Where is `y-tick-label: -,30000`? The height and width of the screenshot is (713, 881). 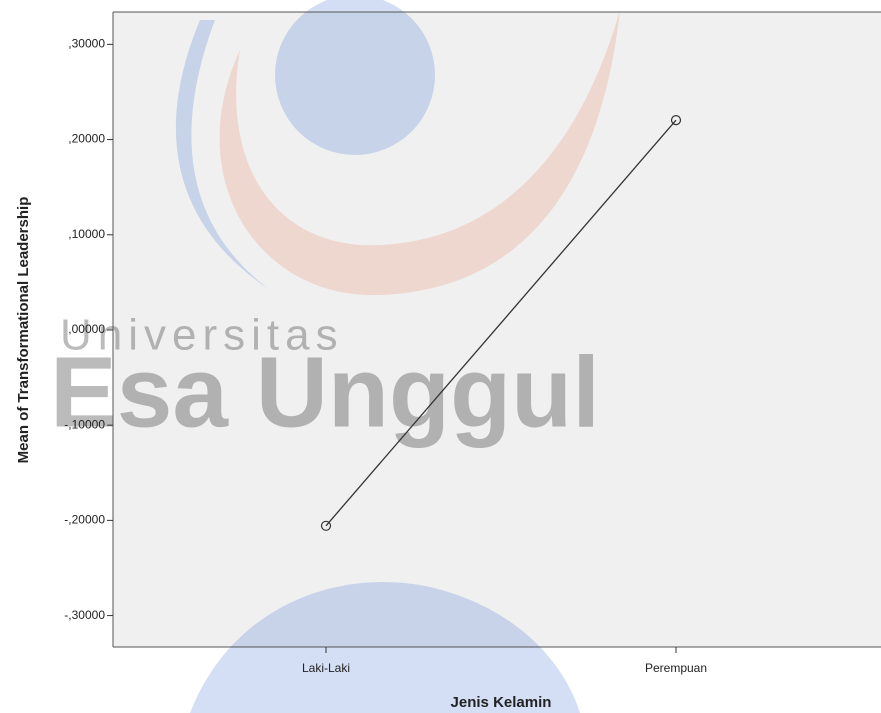 y-tick-label: -,30000 is located at coordinates (84, 615).